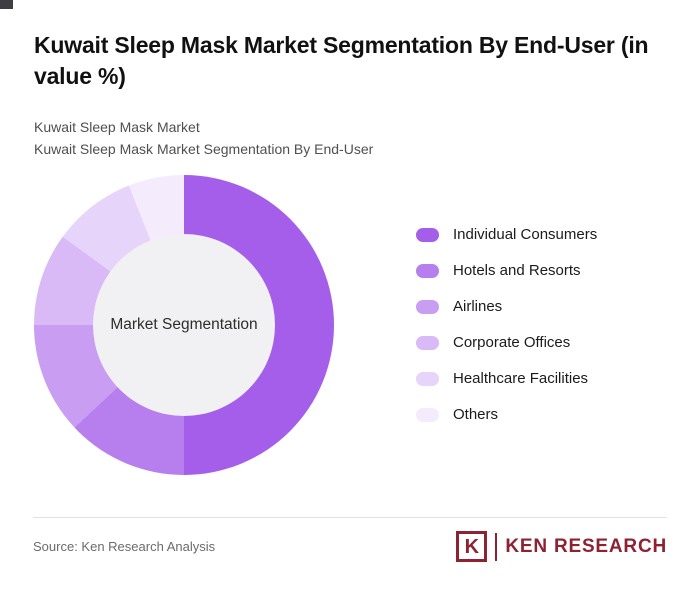 This screenshot has width=700, height=591. I want to click on legend-label: Others, so click(476, 415).